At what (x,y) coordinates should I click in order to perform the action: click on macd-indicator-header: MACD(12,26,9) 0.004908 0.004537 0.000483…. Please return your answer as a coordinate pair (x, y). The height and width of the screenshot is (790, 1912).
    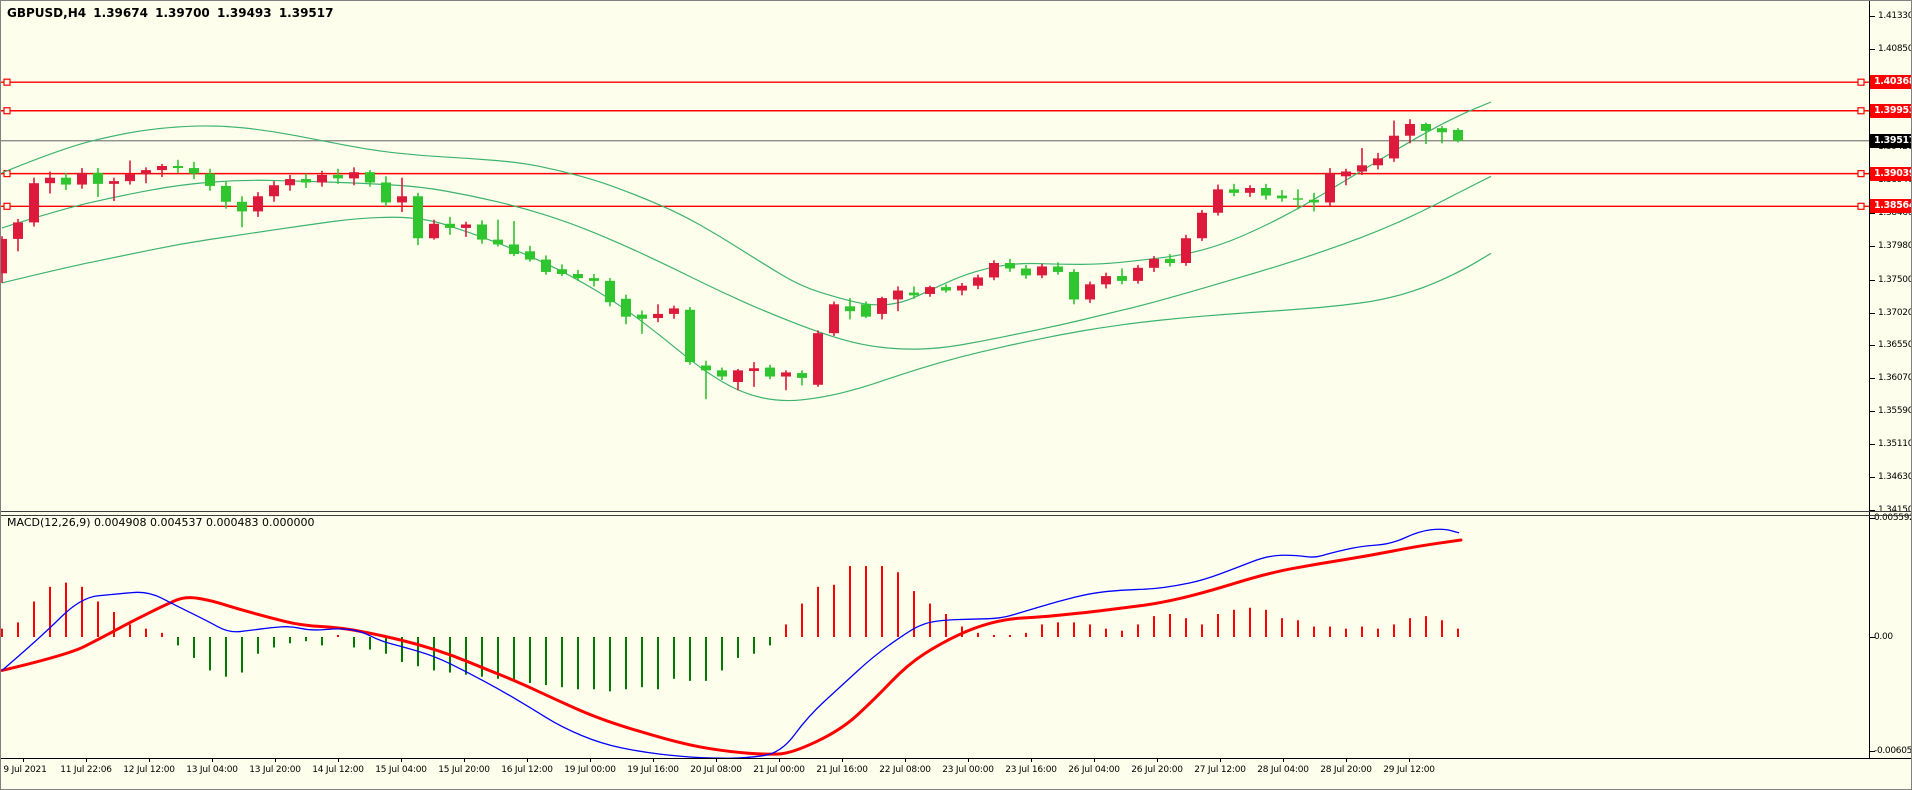
    Looking at the image, I should click on (160, 522).